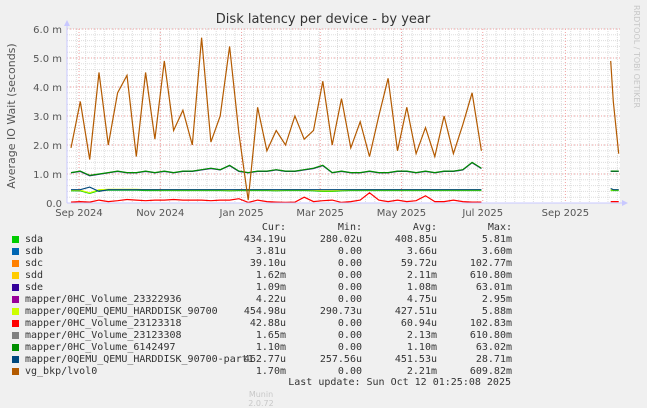  What do you see at coordinates (345, 189) in the screenshot?
I see `series-line-mapper-0qemu-qemu-harddisk-90700-part1` at bounding box center [345, 189].